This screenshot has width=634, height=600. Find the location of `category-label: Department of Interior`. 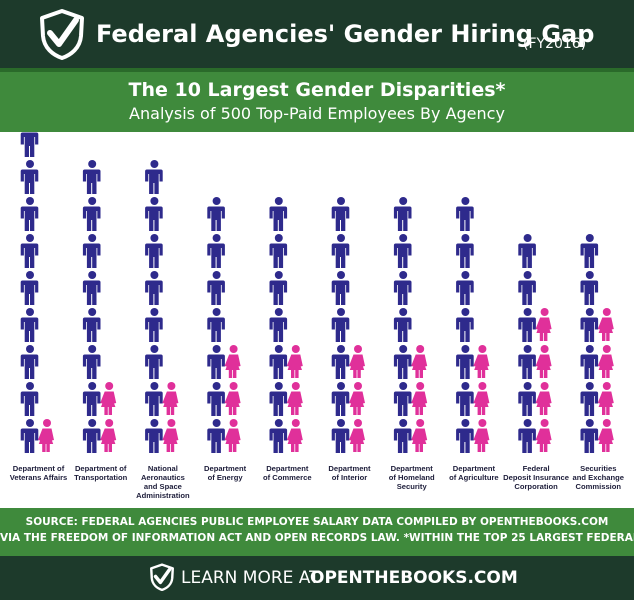

category-label: Department of Interior is located at coordinates (349, 473).